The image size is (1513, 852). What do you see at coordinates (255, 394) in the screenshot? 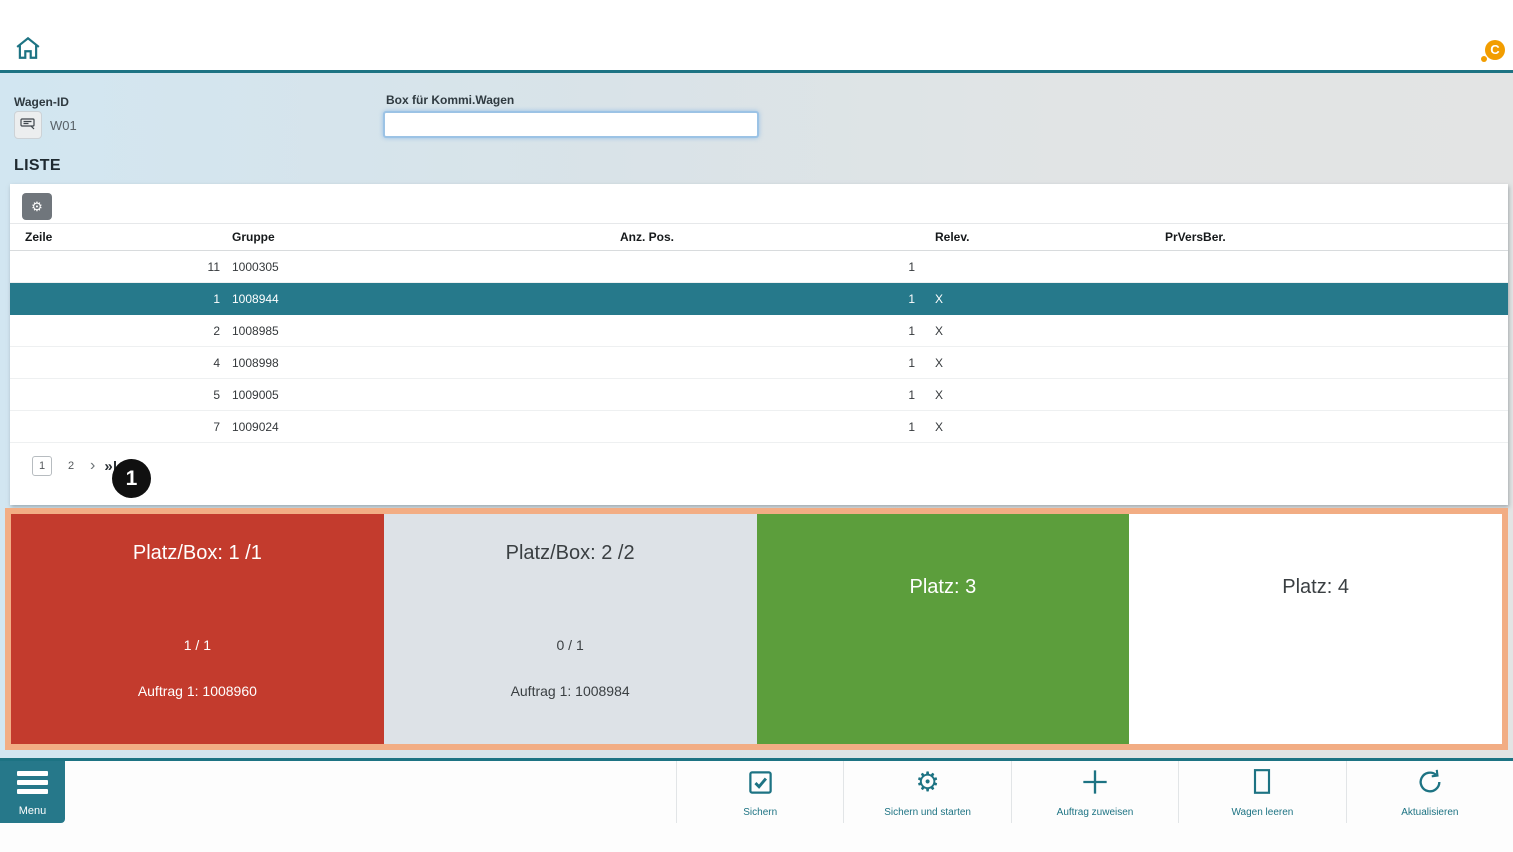
I see `cell-gruppe: 1009005` at bounding box center [255, 394].